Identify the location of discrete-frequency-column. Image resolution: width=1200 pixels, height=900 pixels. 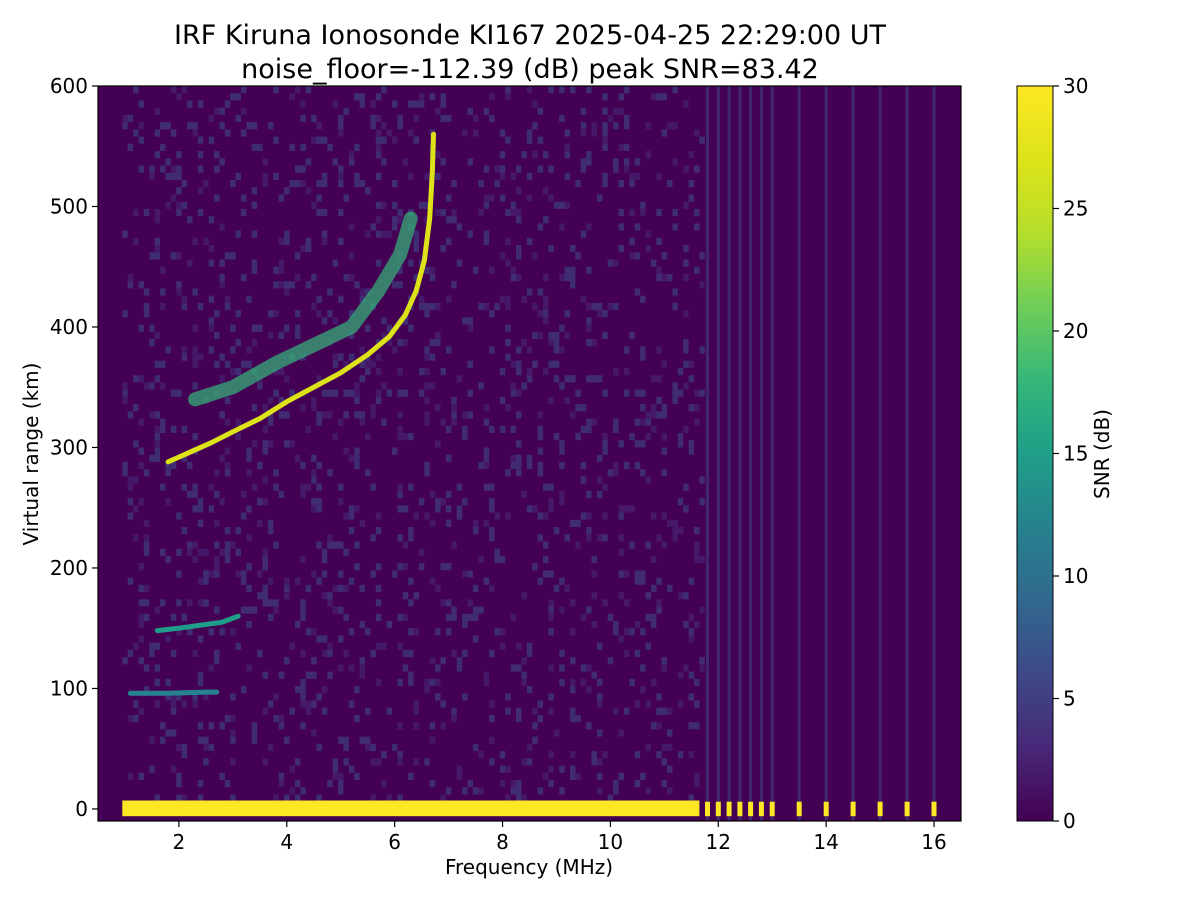
(707, 453).